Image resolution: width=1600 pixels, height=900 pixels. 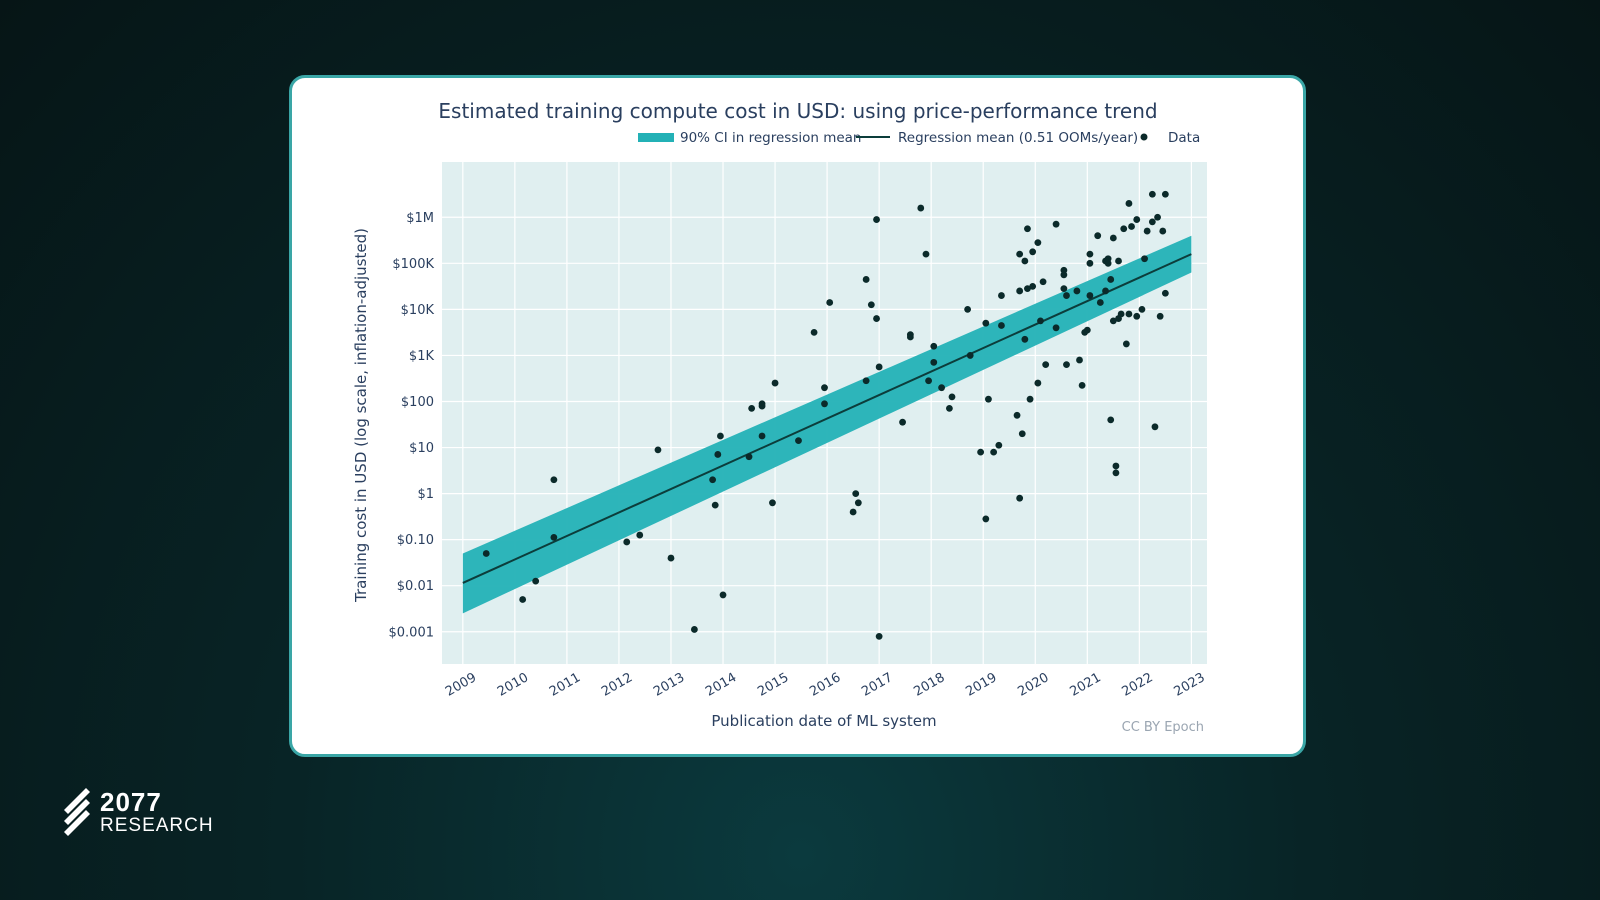 What do you see at coordinates (565, 685) in the screenshot?
I see `x-tick-label: 2011` at bounding box center [565, 685].